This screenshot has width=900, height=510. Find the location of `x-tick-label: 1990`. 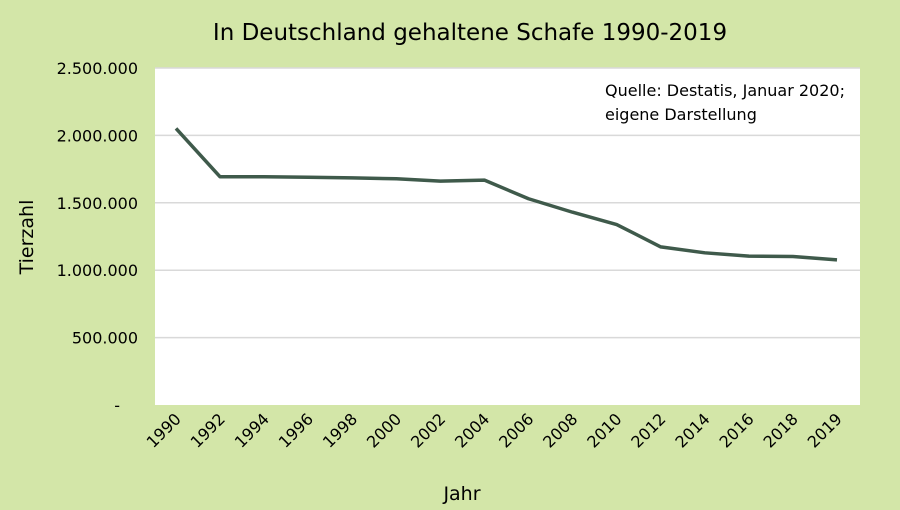

x-tick-label: 1990 is located at coordinates (164, 430).